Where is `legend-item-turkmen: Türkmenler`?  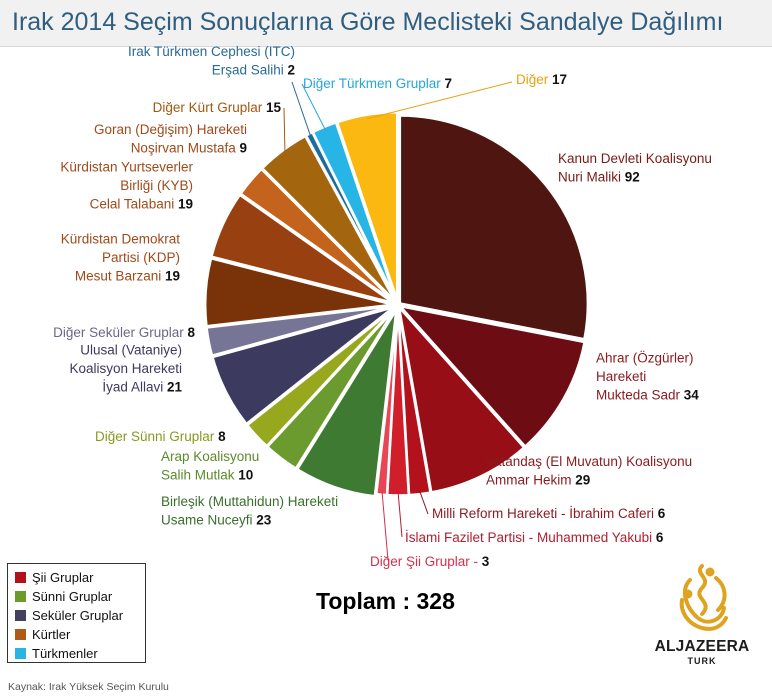
legend-item-turkmen: Türkmenler is located at coordinates (80, 653).